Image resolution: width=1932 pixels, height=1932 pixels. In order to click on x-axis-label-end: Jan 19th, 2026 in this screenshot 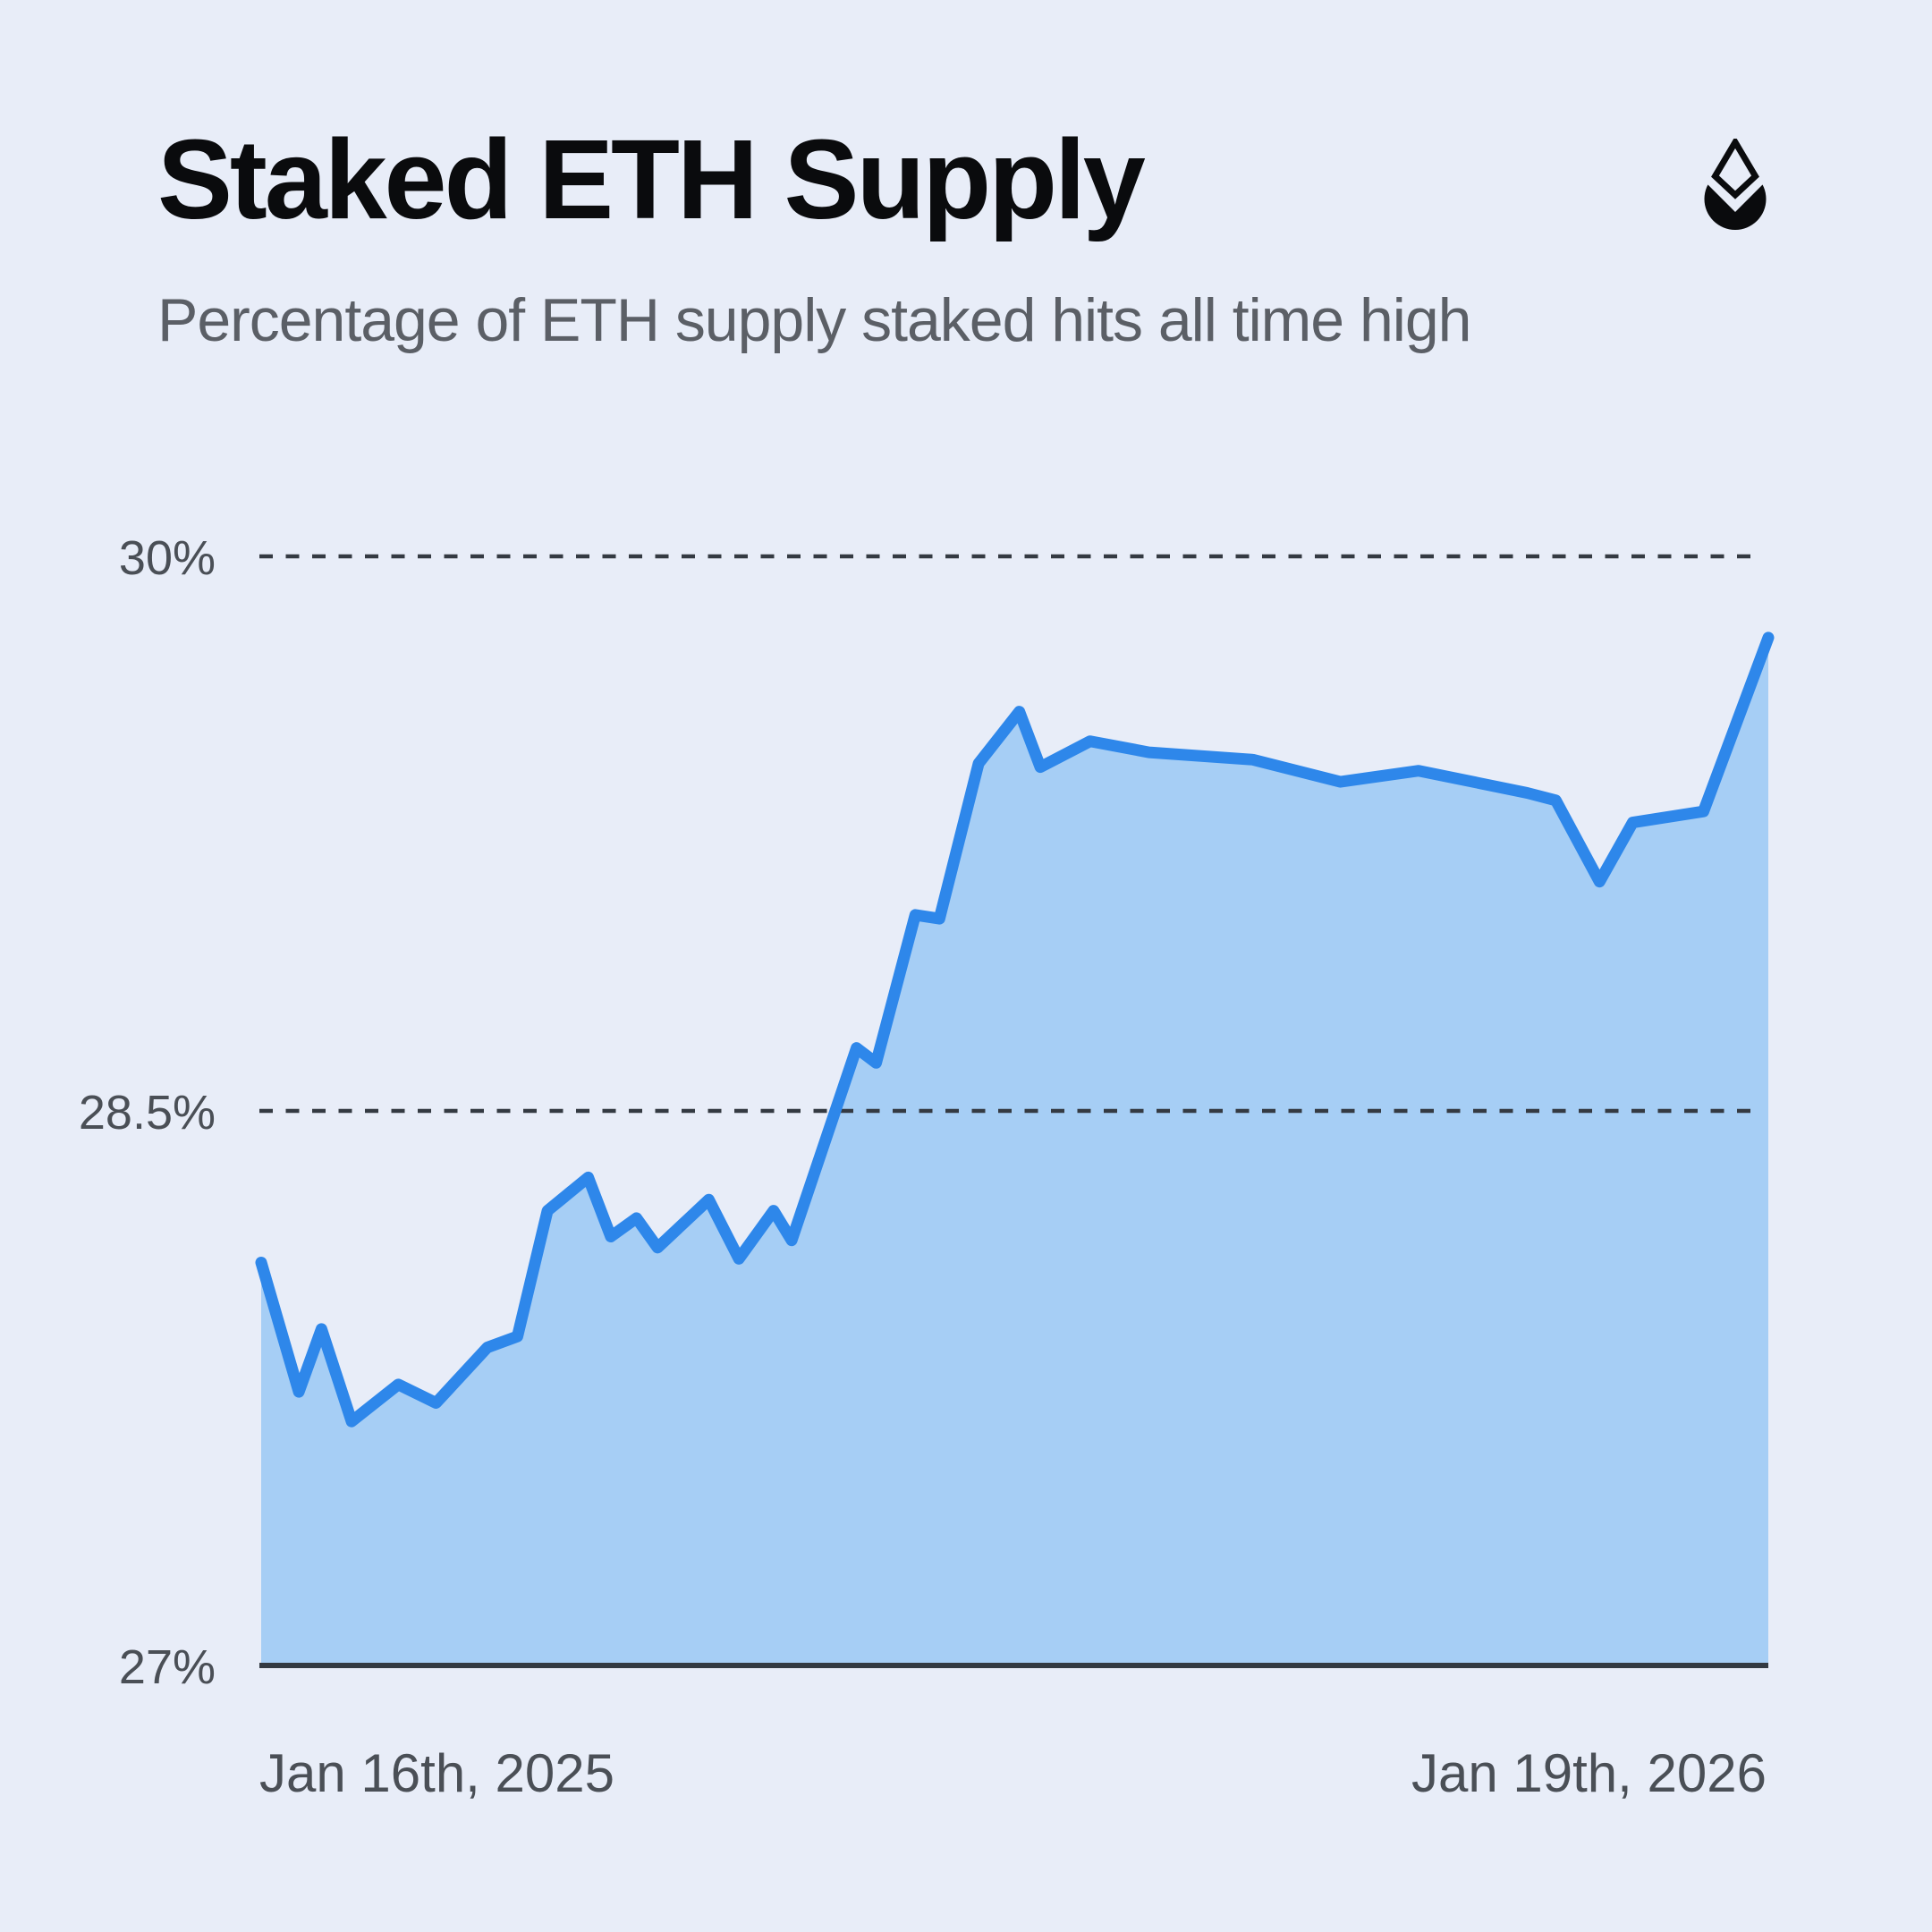, I will do `click(1589, 1773)`.